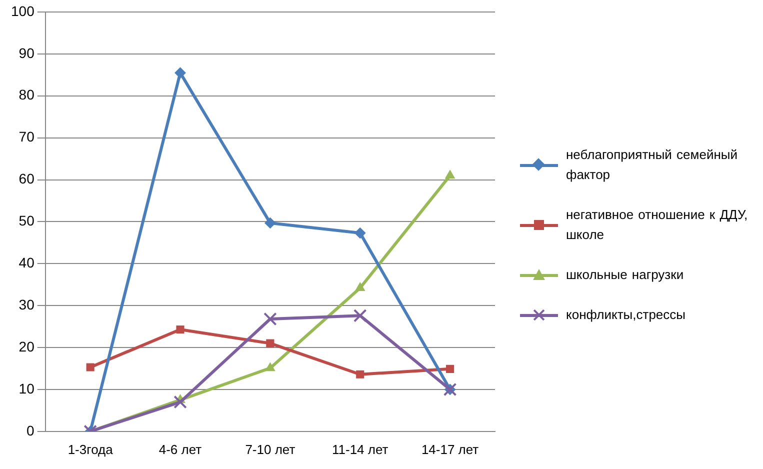 The width and height of the screenshot is (763, 469). I want to click on x-tick-label: 1-3года, so click(91, 449).